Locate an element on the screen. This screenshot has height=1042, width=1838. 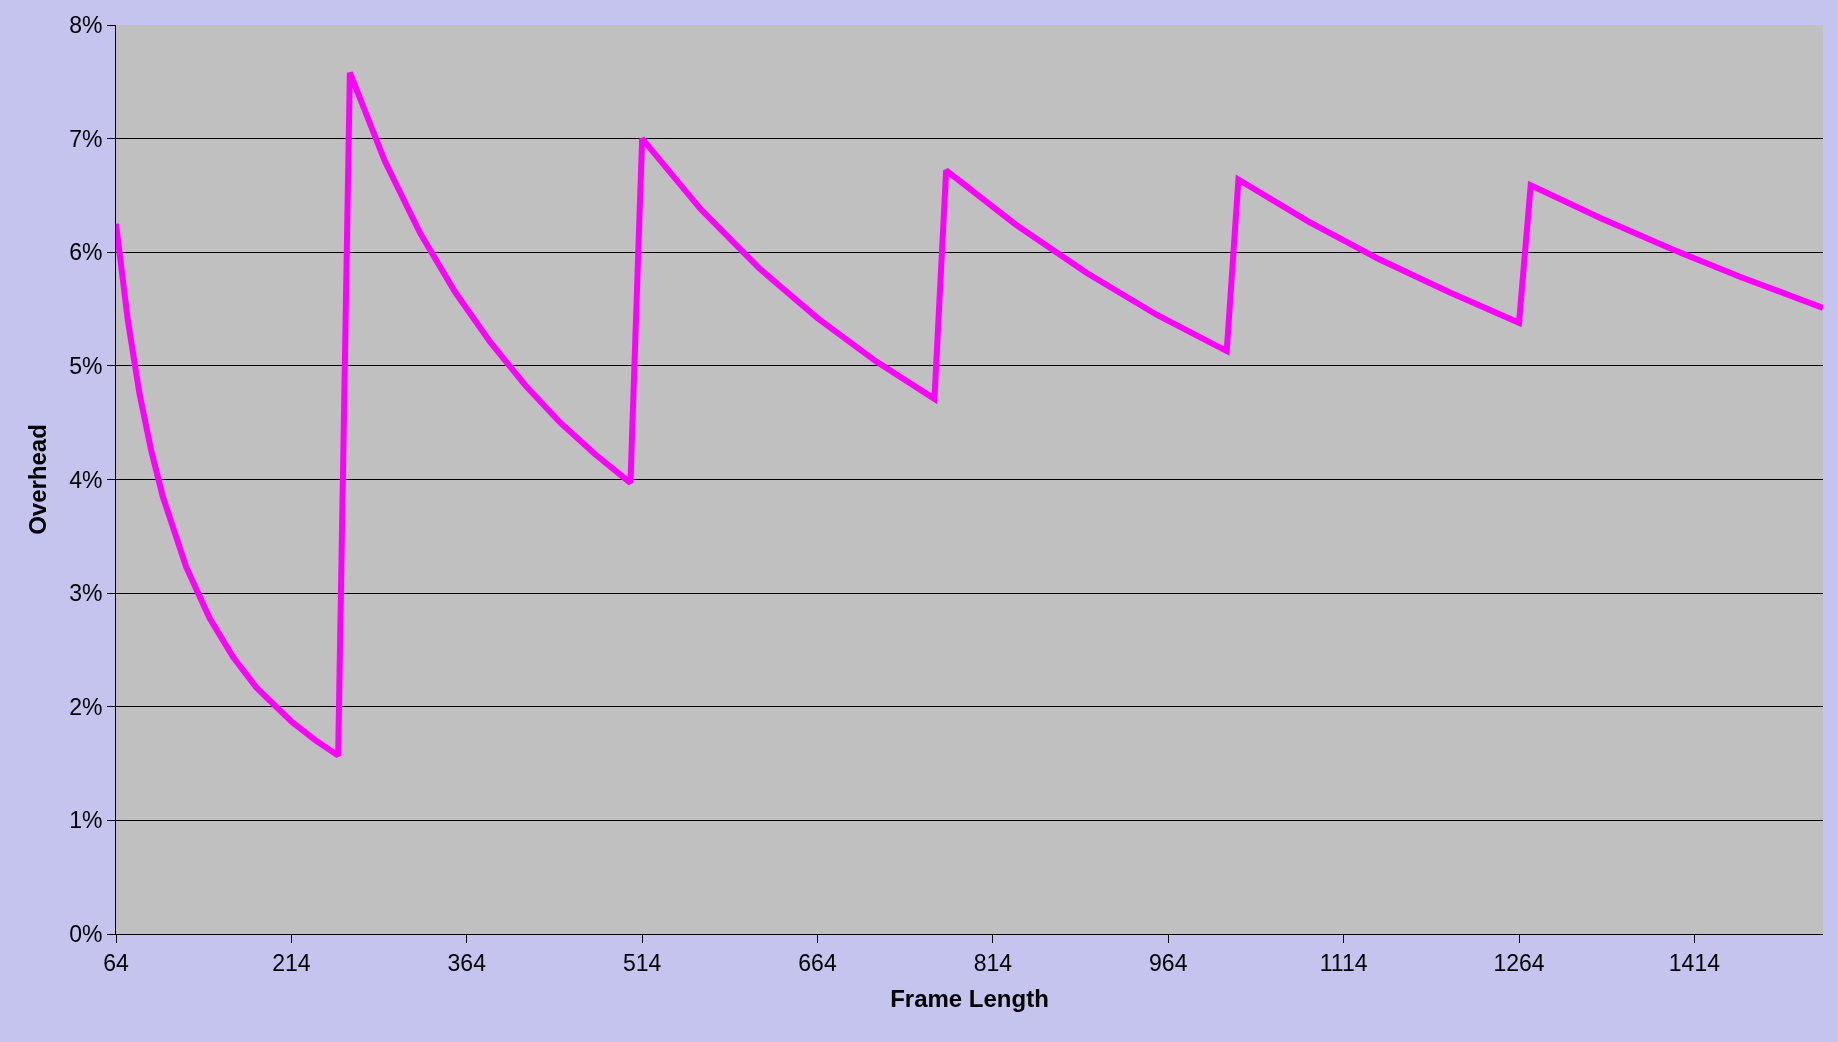
x-tick-label: 1114 is located at coordinates (1343, 962).